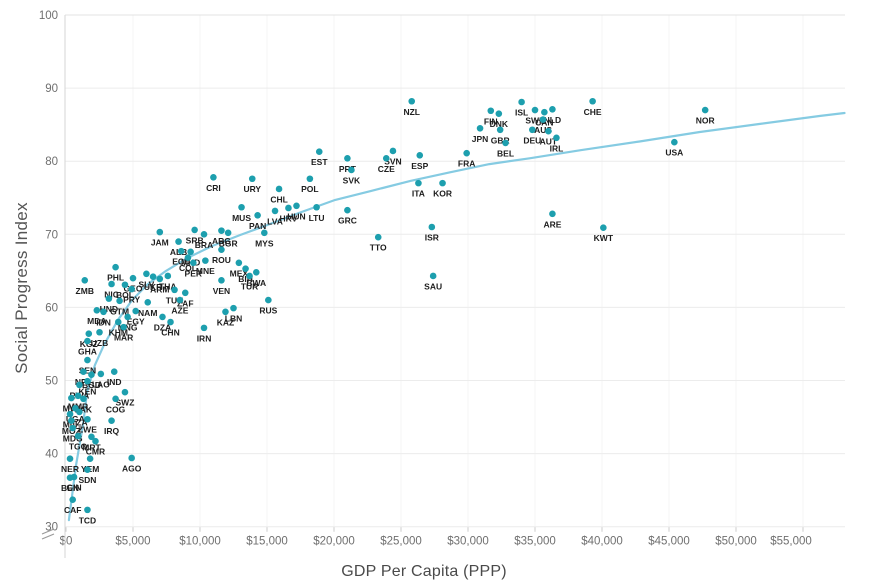 The height and width of the screenshot is (586, 871). Describe the element at coordinates (181, 251) in the screenshot. I see `data-point-ECU` at that location.